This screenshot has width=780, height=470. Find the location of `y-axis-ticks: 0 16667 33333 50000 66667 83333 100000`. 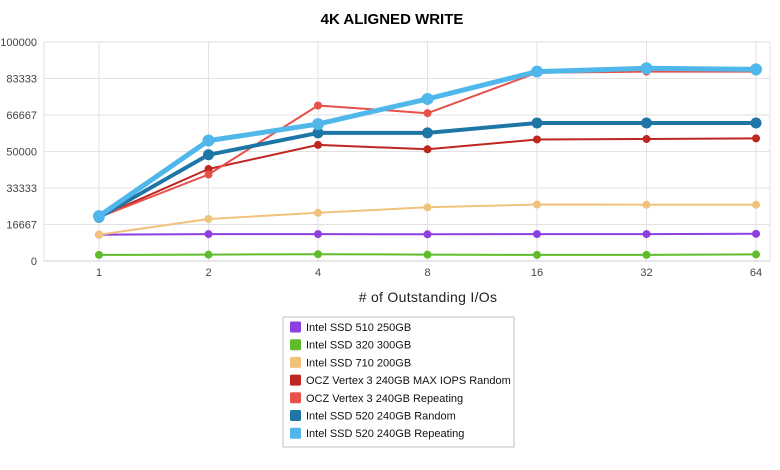

y-axis-ticks: 0 16667 33333 50000 66667 83333 100000 is located at coordinates (18, 152).